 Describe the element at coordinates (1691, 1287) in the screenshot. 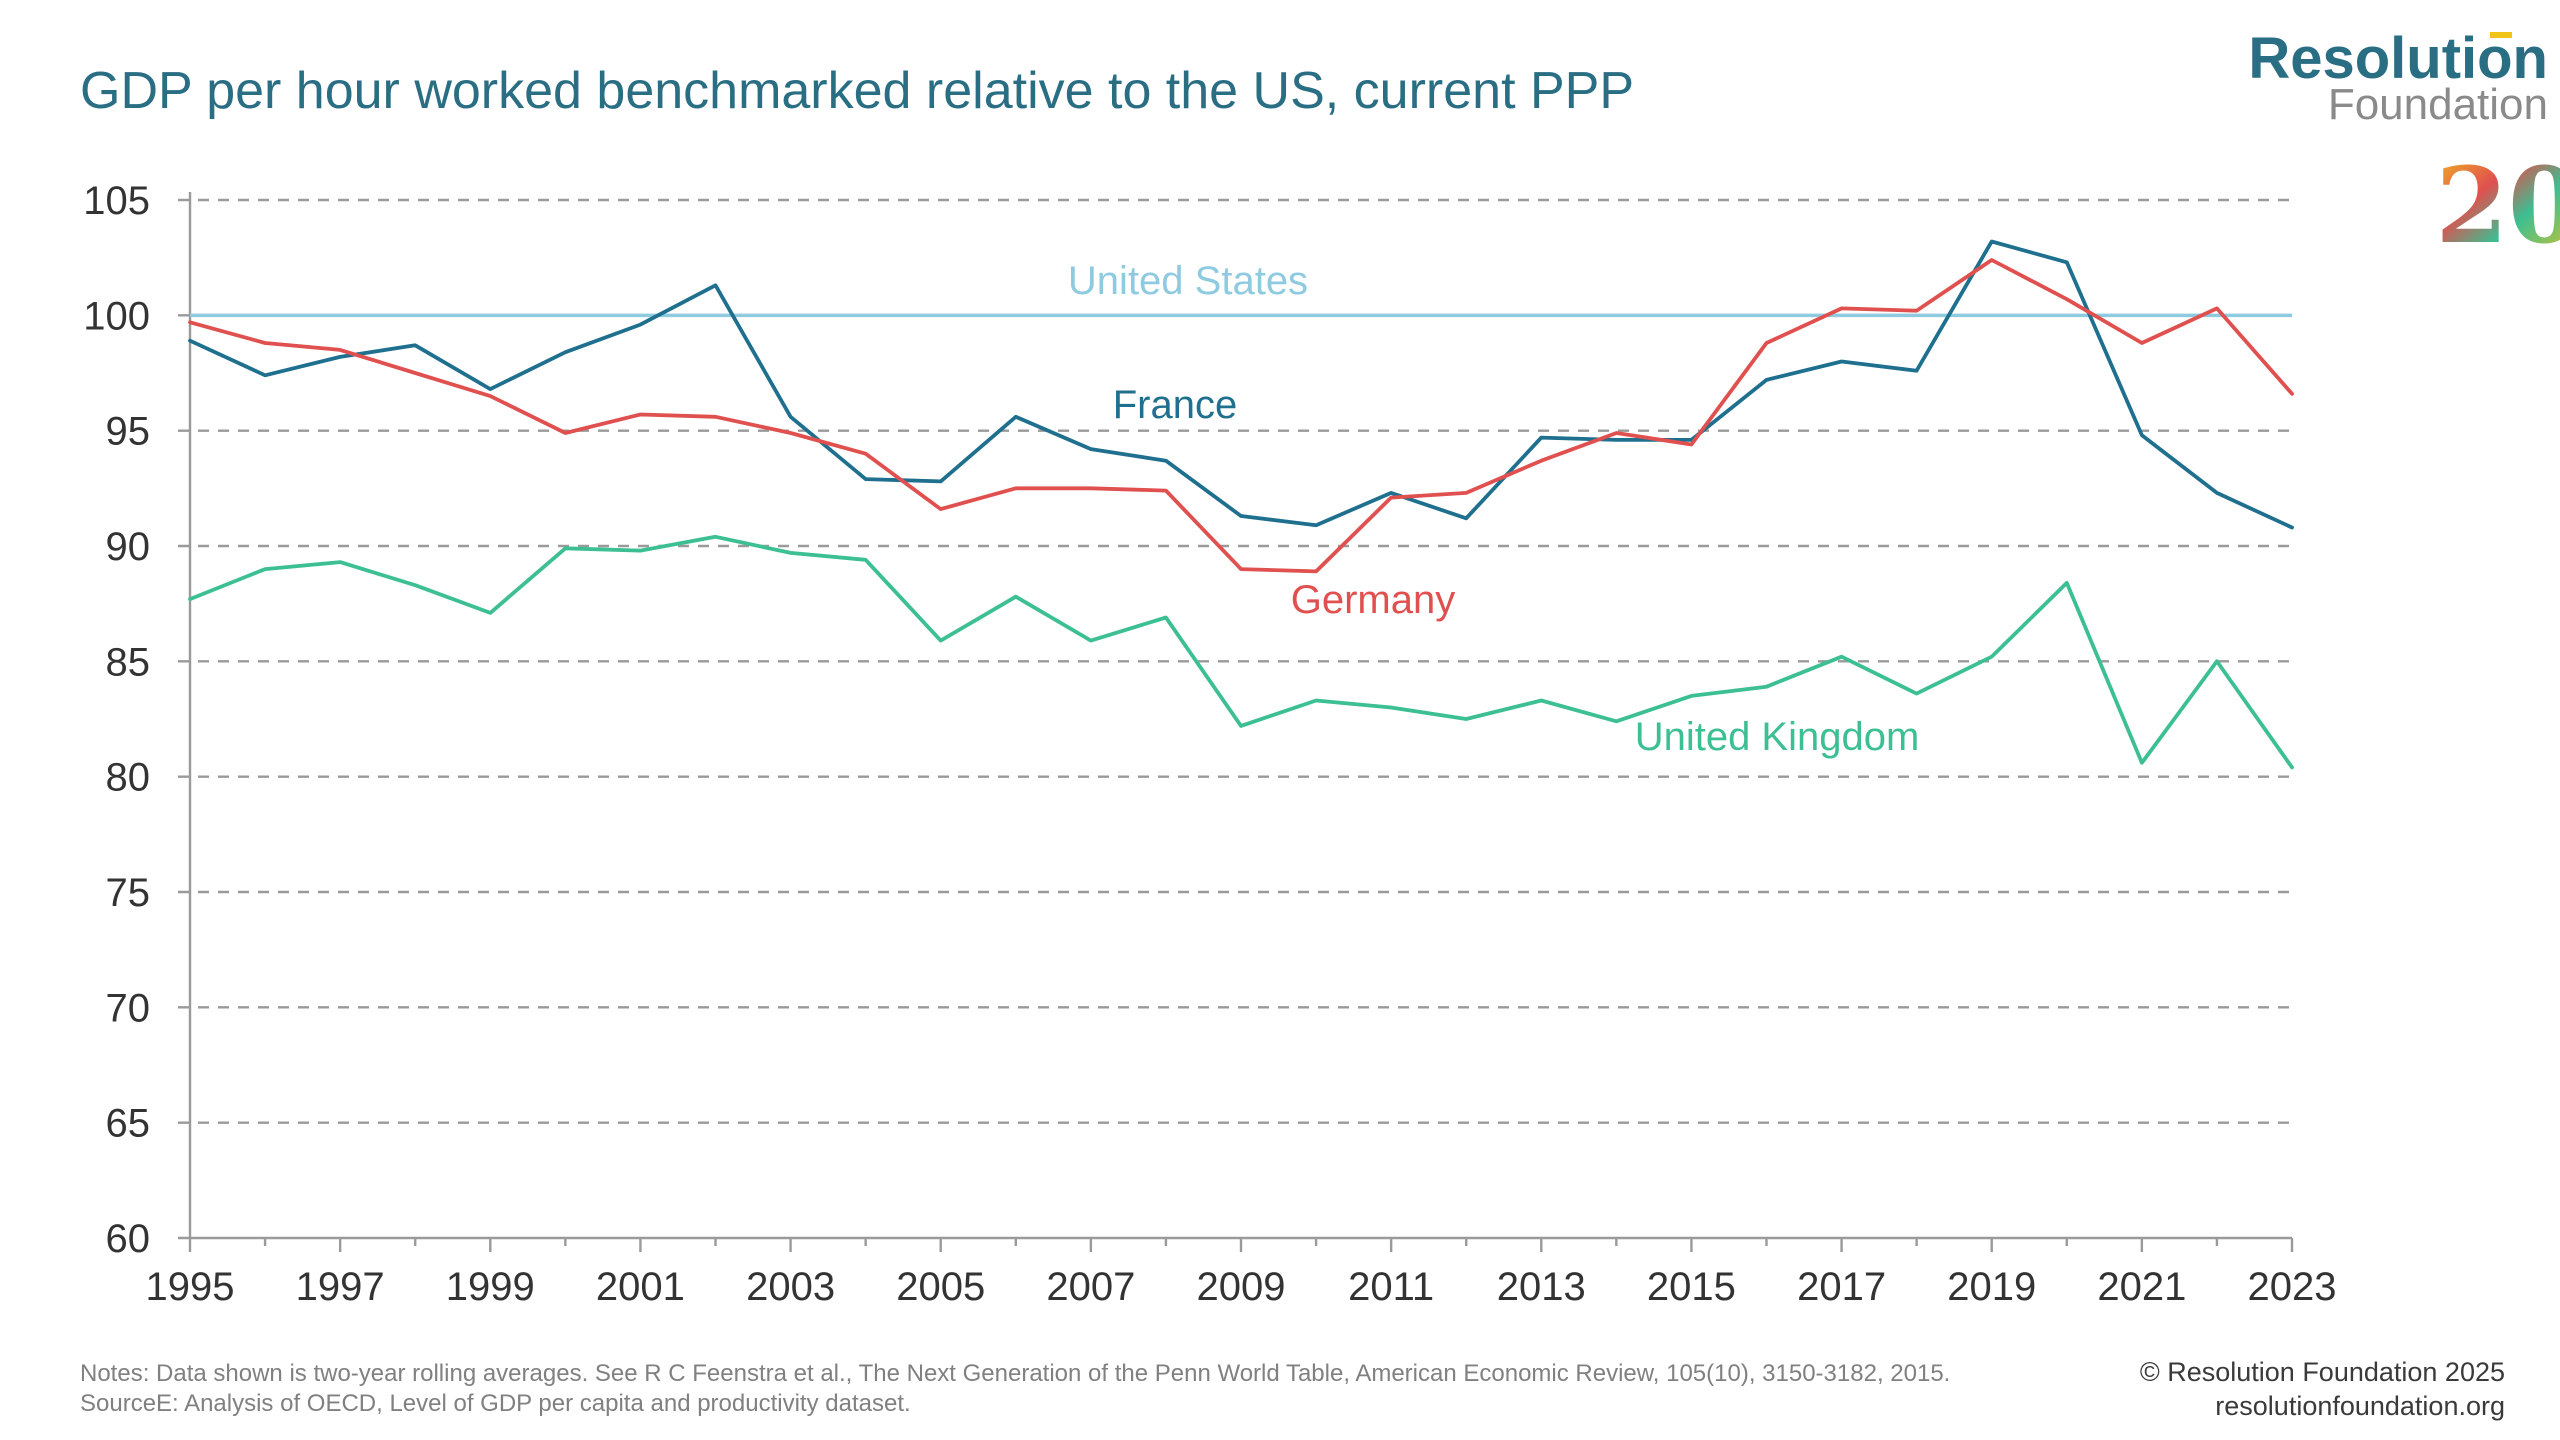

I see `x-tick-label: 2015` at that location.